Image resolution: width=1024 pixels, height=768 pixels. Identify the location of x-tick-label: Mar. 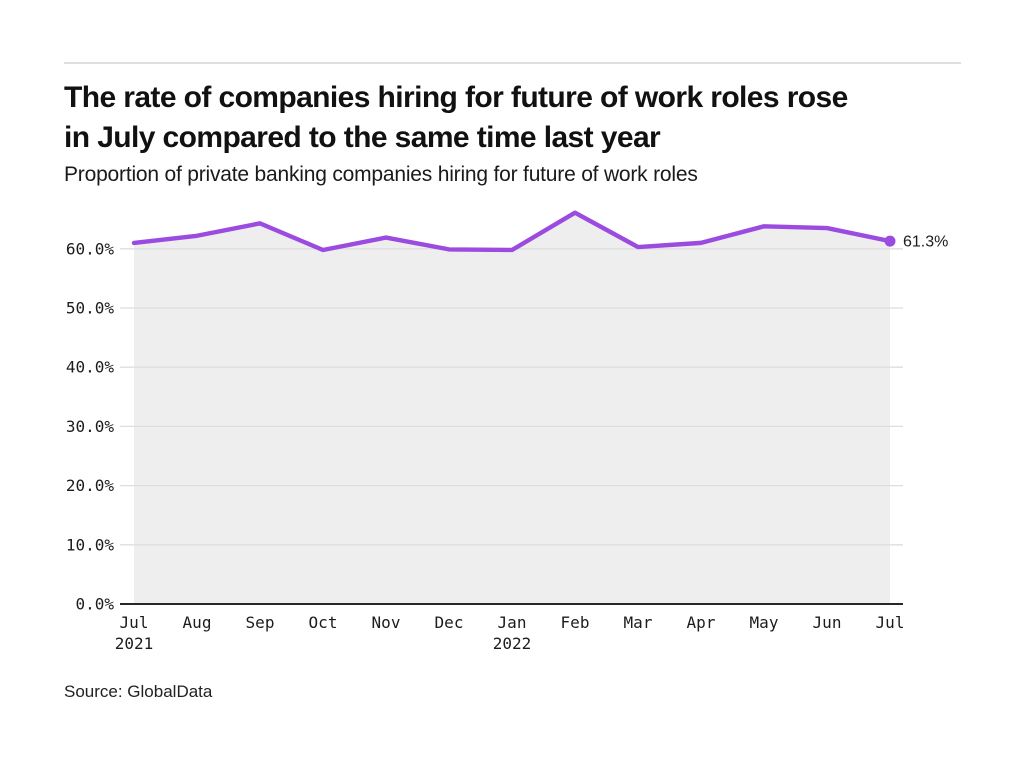
(638, 622).